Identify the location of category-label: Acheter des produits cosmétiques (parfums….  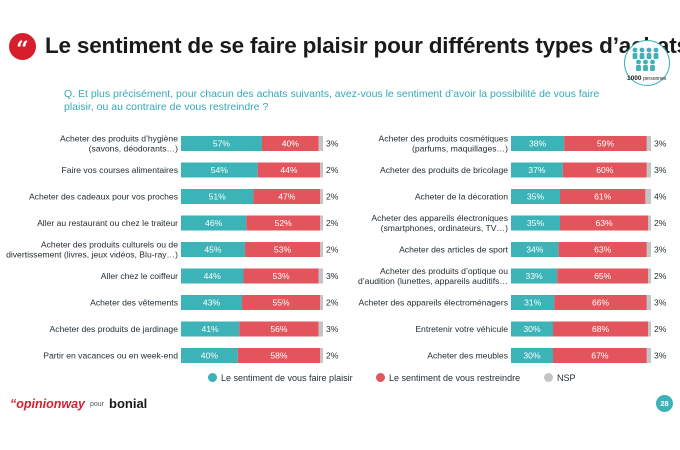
(444, 144).